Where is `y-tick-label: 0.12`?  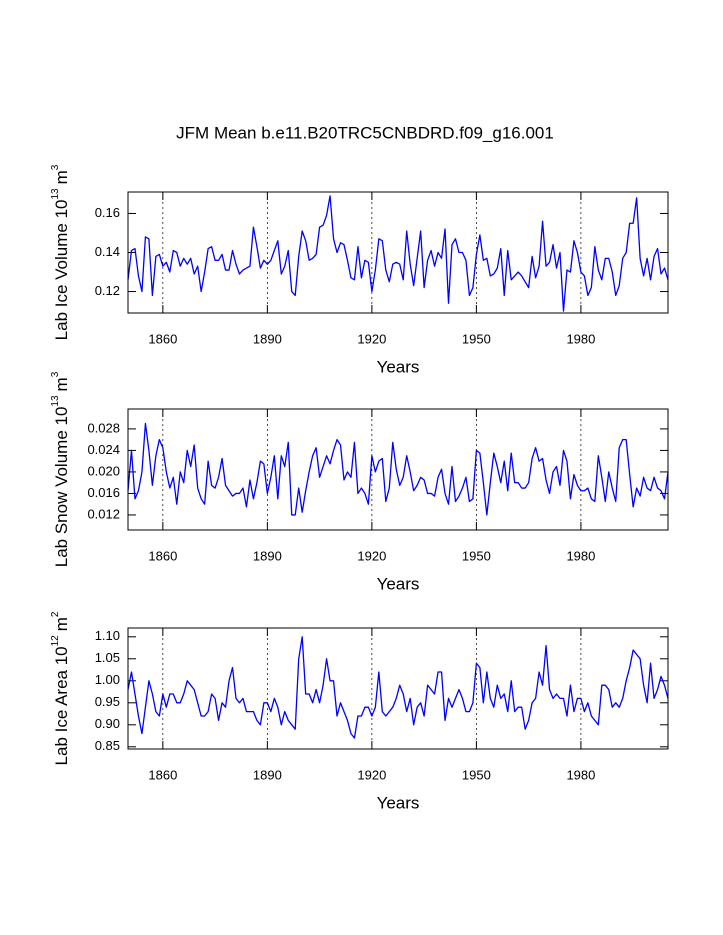 y-tick-label: 0.12 is located at coordinates (107, 290).